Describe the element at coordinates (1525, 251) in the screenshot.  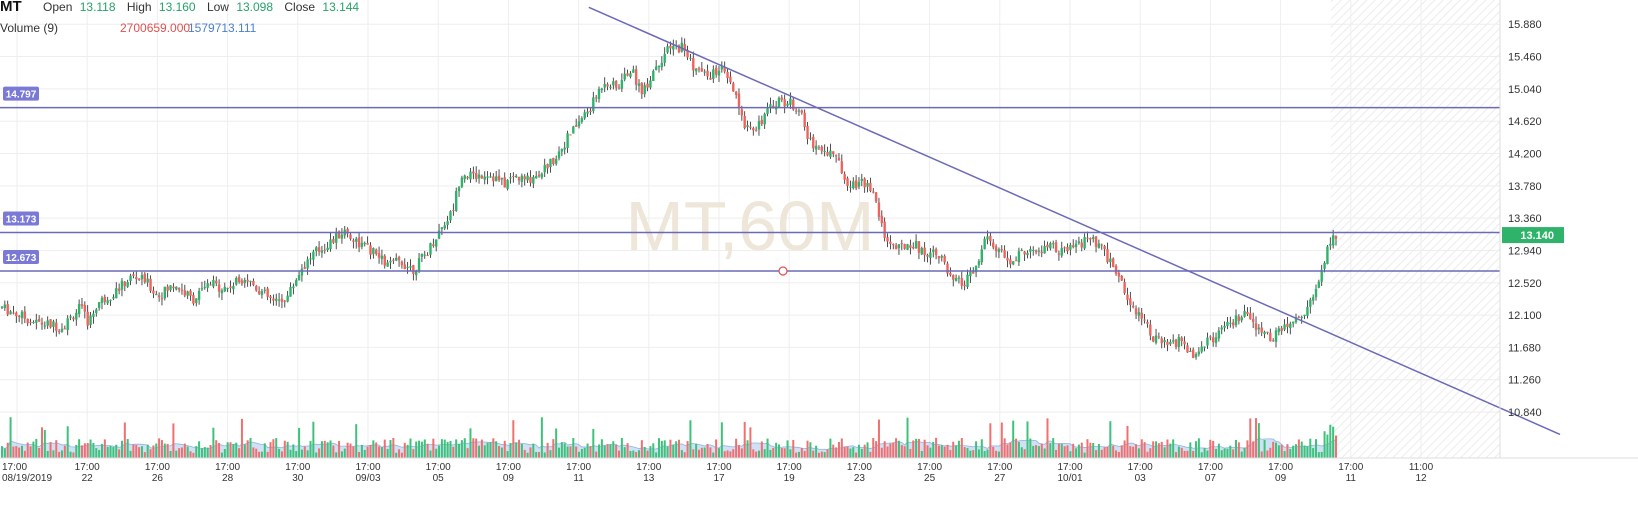
I see `y-tick-label: 12.940` at that location.